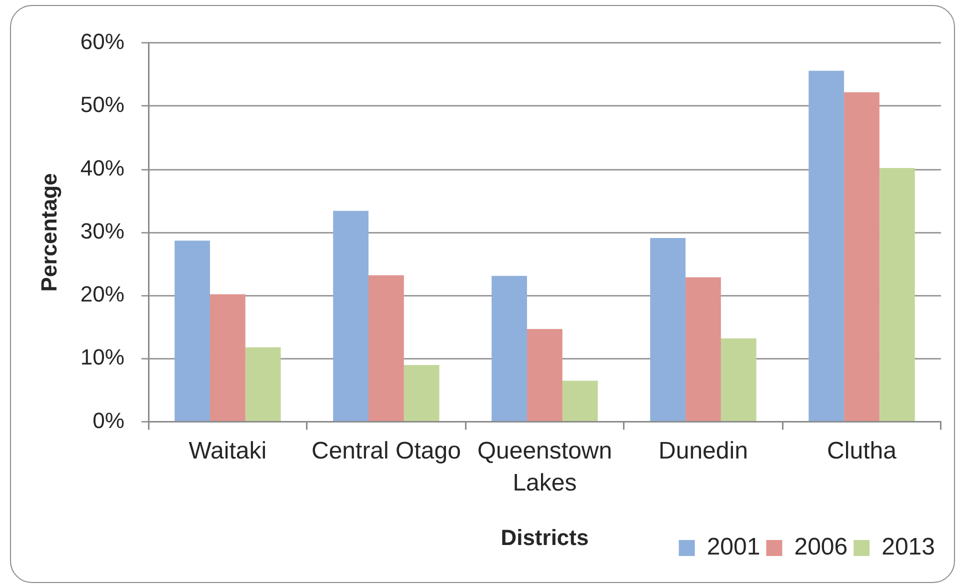 The width and height of the screenshot is (957, 586). What do you see at coordinates (49, 232) in the screenshot?
I see `y-axis-title: Percentage` at bounding box center [49, 232].